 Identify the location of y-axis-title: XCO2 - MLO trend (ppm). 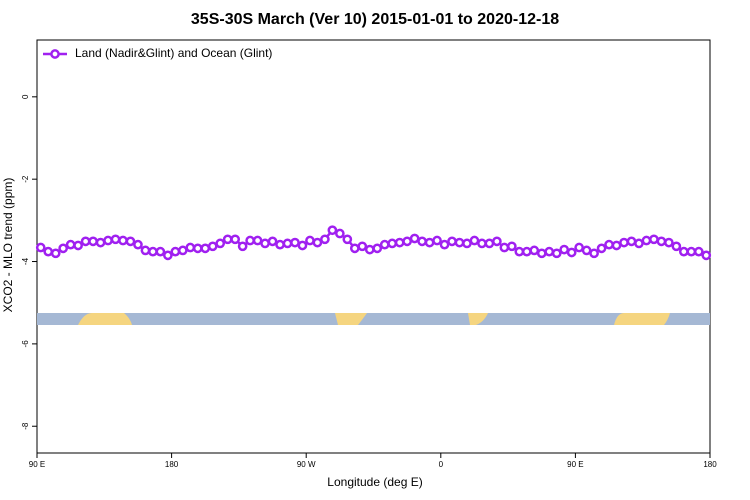
(8, 245).